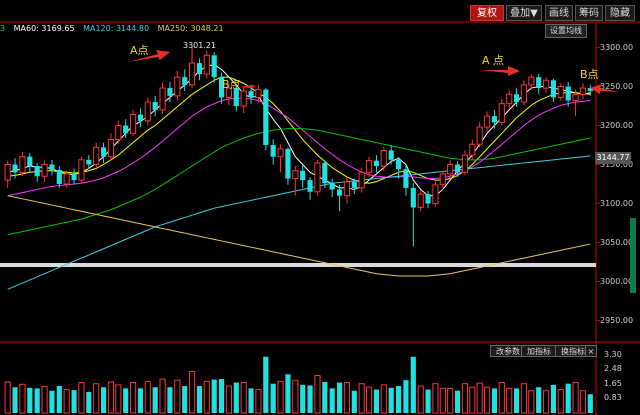 Image resolution: width=640 pixels, height=415 pixels. I want to click on y-axis-tick-label: 3250.00, so click(617, 86).